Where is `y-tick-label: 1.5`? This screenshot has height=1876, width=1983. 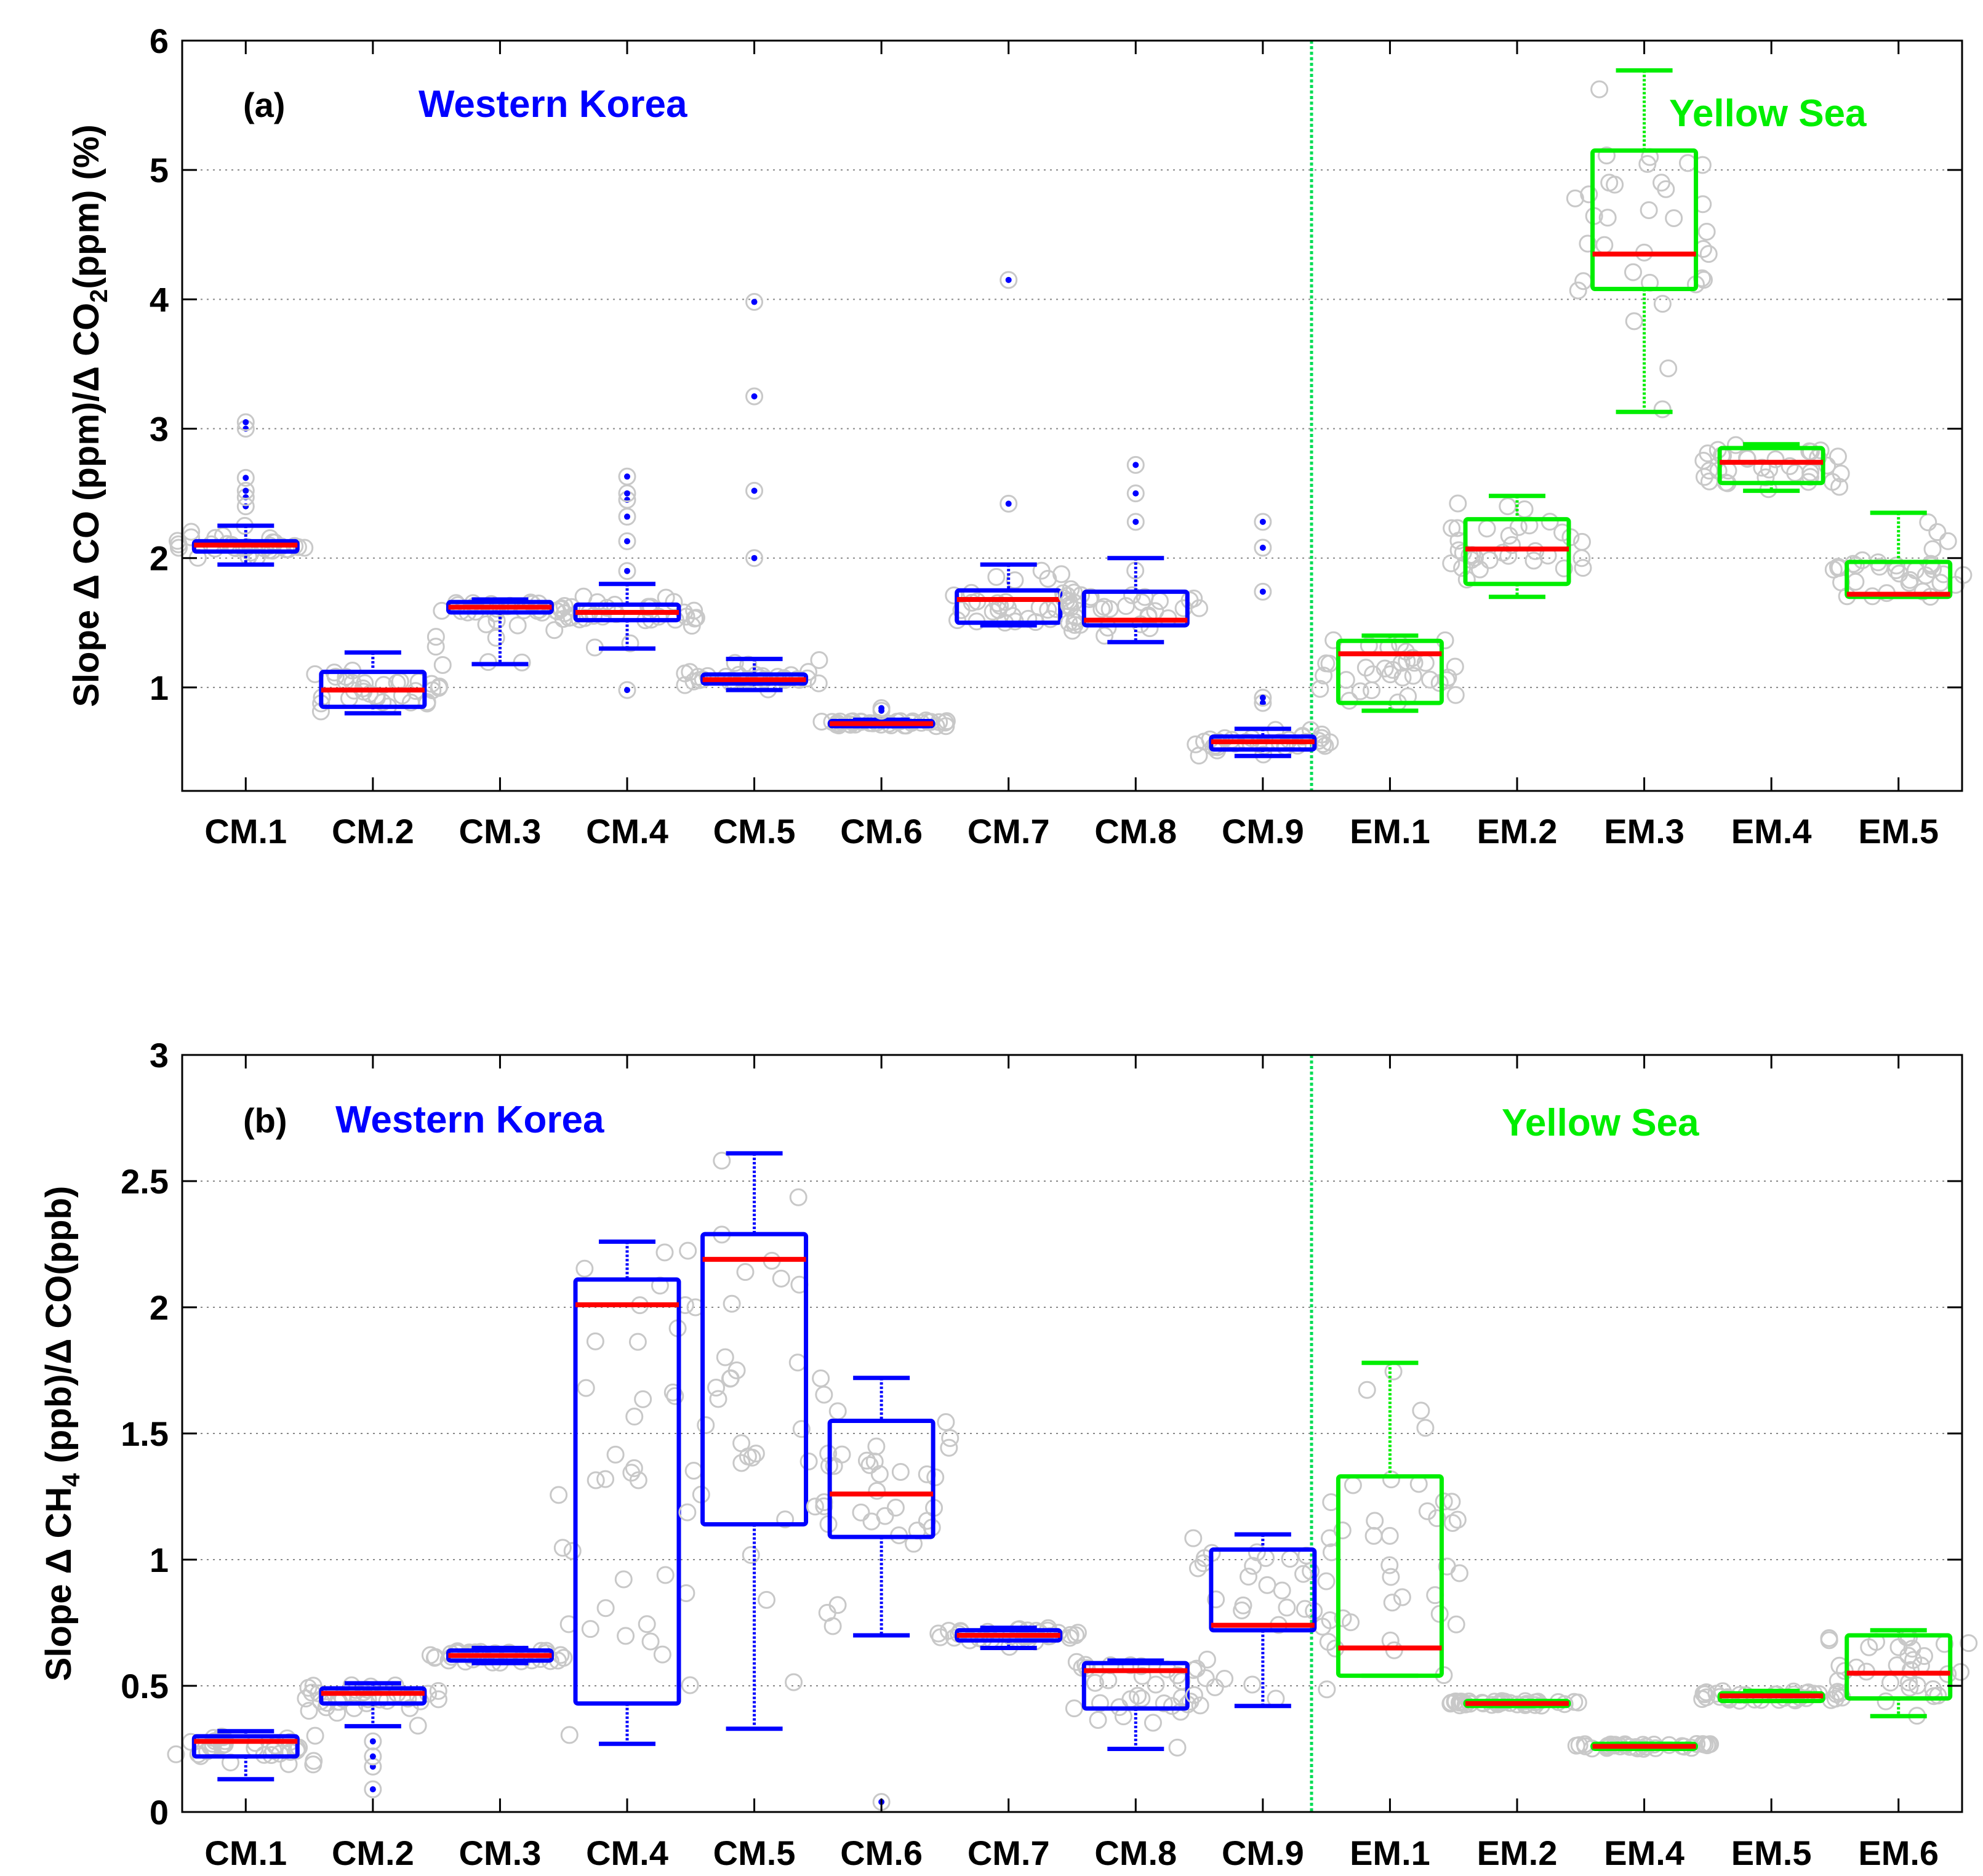 y-tick-label: 1.5 is located at coordinates (145, 1434).